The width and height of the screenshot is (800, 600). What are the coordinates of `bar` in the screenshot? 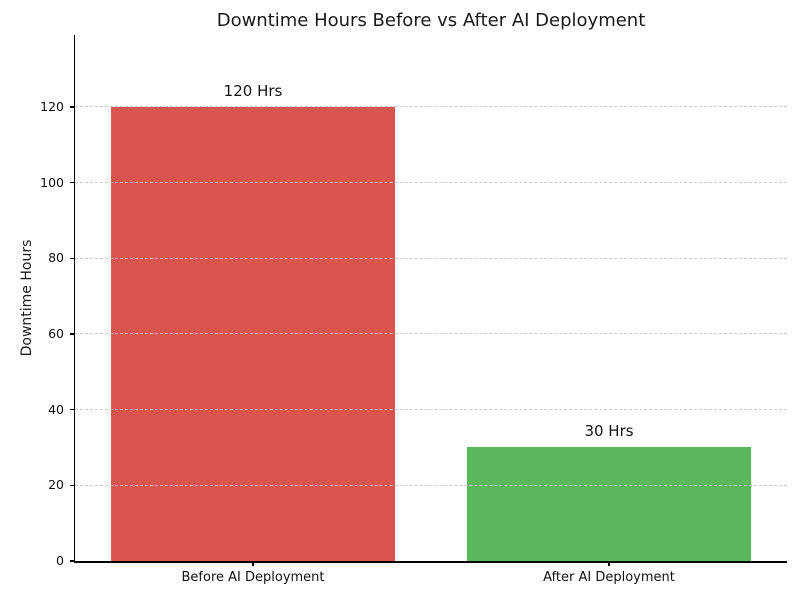 It's located at (609, 504).